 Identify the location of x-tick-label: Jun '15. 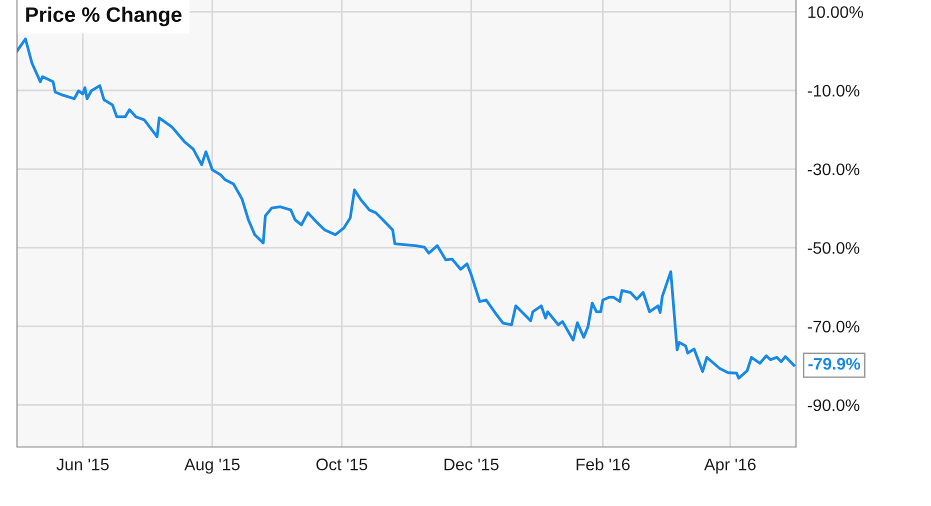
(82, 464).